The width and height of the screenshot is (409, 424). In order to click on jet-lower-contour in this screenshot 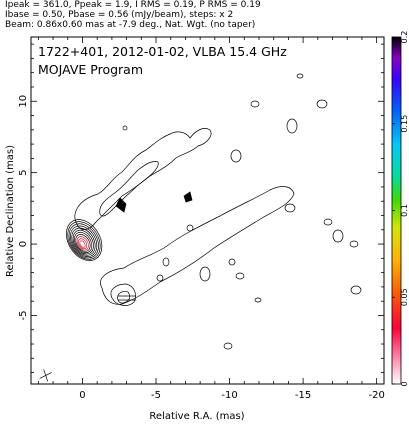, I will do `click(197, 245)`.